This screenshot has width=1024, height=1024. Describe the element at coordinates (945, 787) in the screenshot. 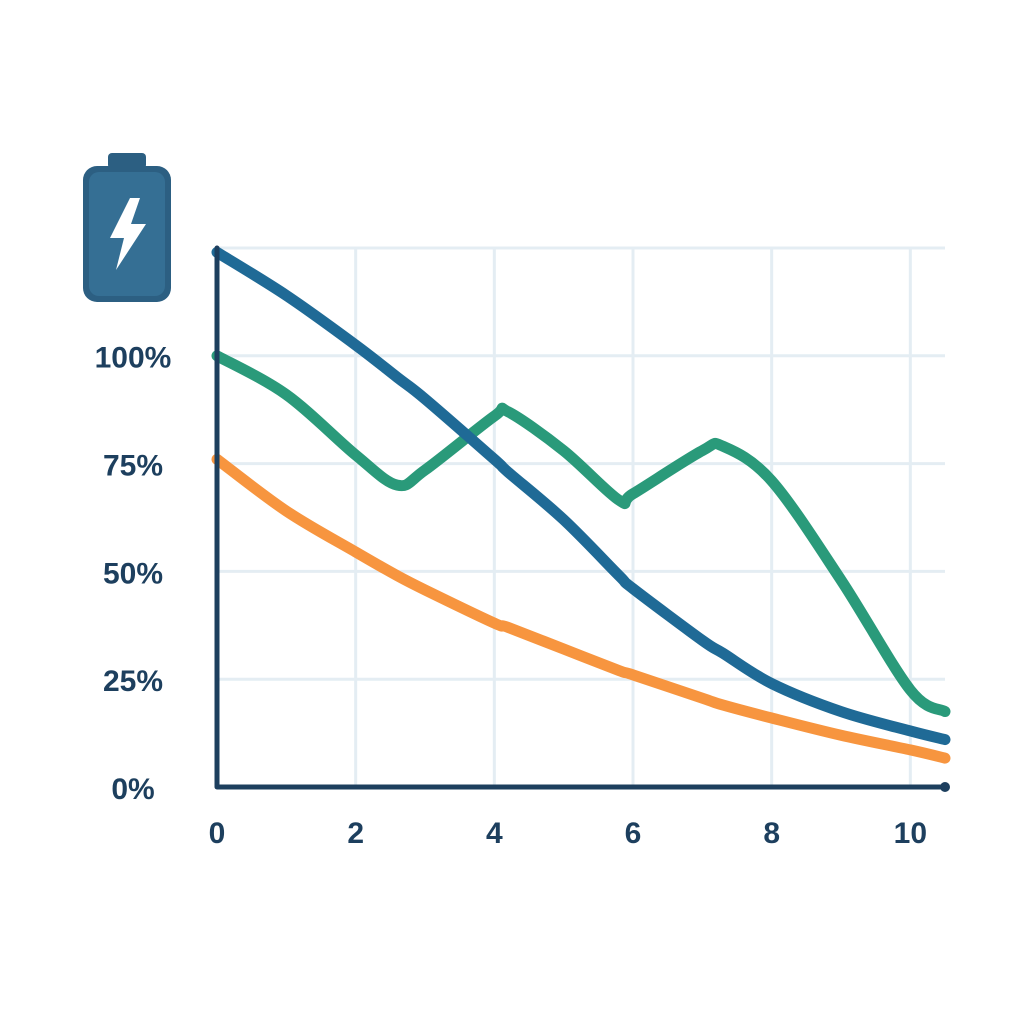

I see `axis-end` at that location.